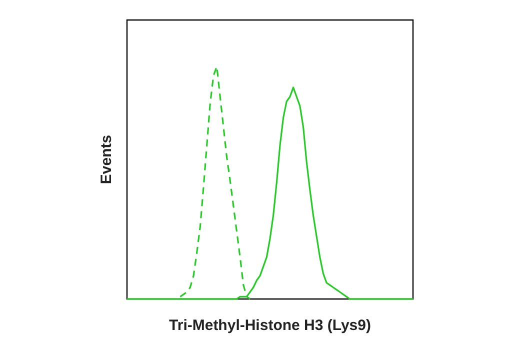 Image resolution: width=520 pixels, height=350 pixels. I want to click on y-axis-title: Events, so click(107, 159).